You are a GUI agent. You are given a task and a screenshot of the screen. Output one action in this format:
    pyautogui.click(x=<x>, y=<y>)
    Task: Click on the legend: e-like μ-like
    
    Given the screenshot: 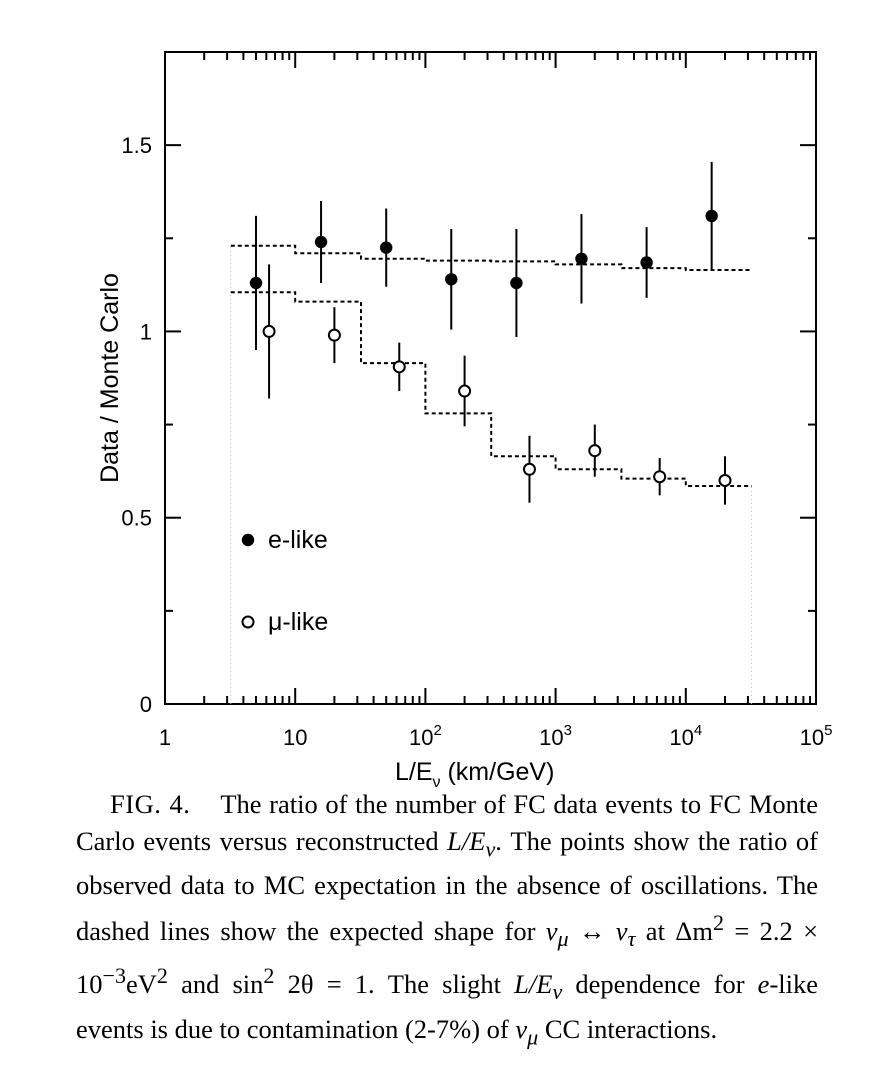 What is the action you would take?
    pyautogui.click(x=284, y=581)
    